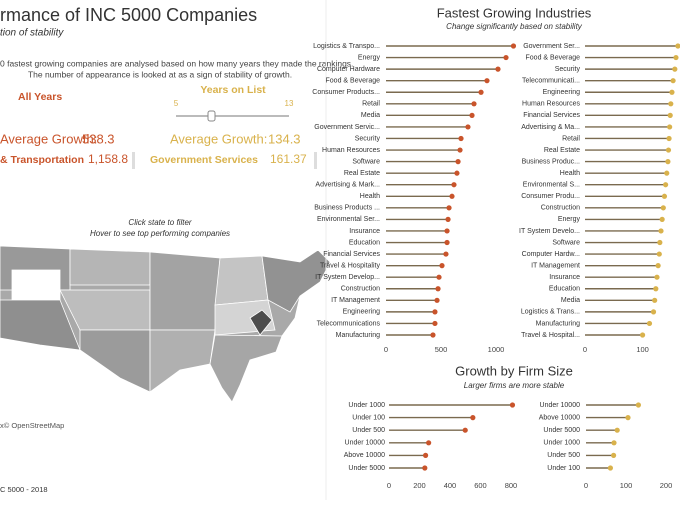 Image resolution: width=680 pixels, height=505 pixels. I want to click on category-label: IT Management, so click(355, 300).